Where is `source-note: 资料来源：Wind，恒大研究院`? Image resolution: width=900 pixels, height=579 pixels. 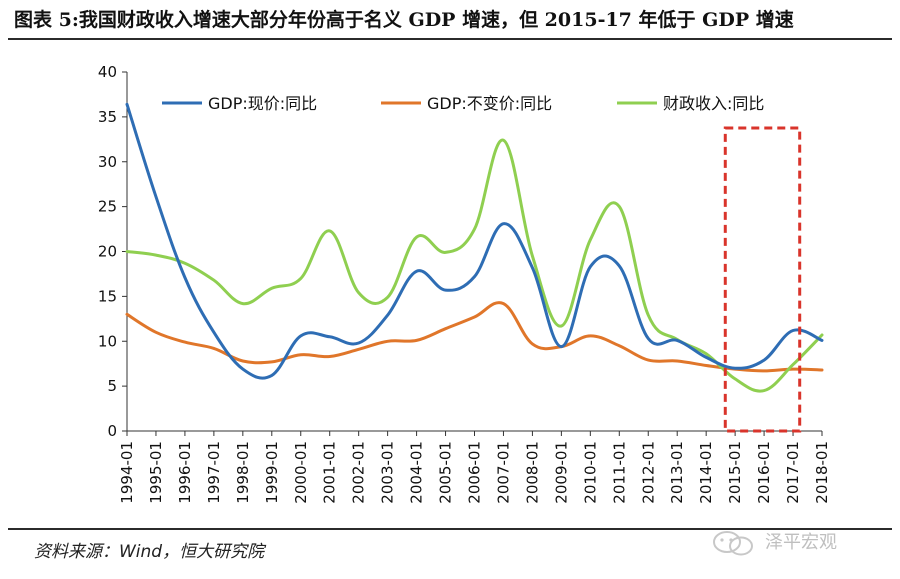 source-note: 资料来源：Wind，恒大研究院 is located at coordinates (149, 552).